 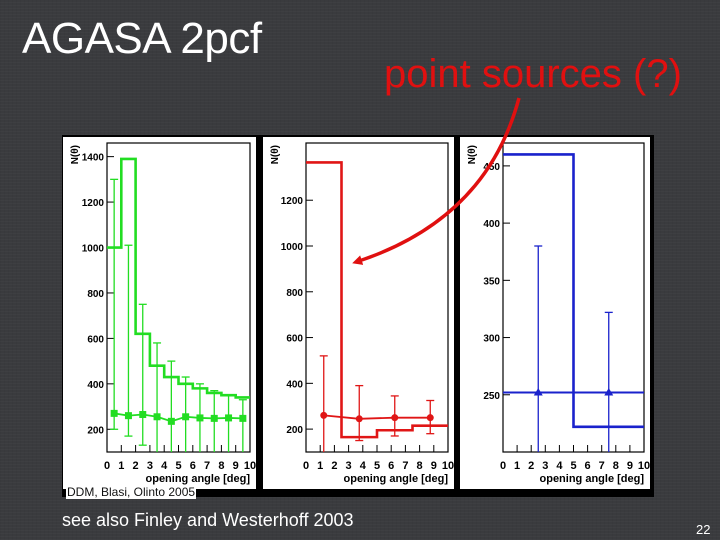 I want to click on y-tick-label: 1400, so click(x=93, y=158).